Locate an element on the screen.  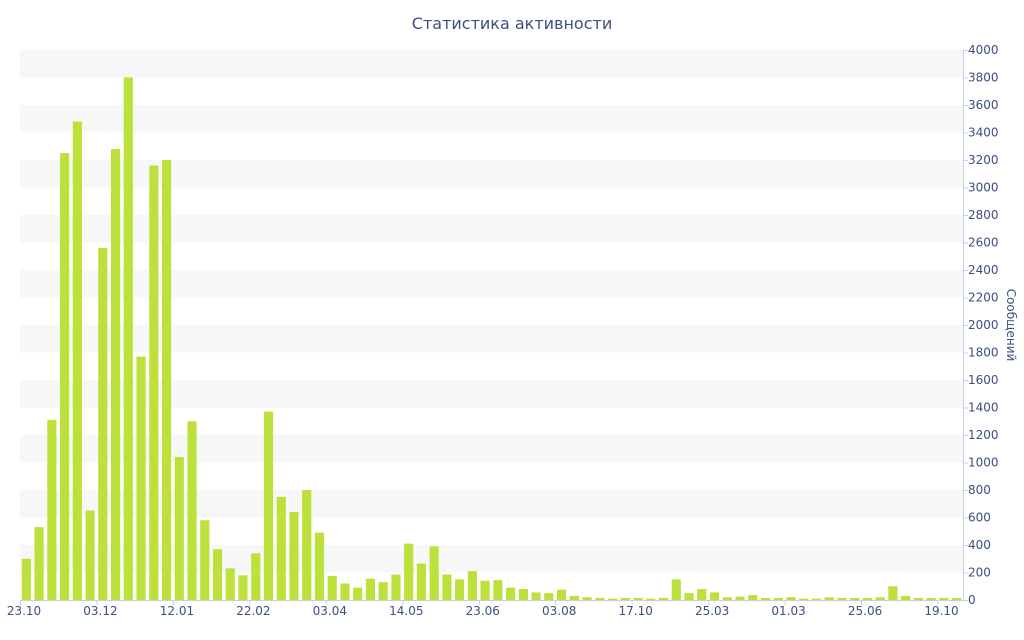
y-tick-label: 2400 is located at coordinates (983, 270).